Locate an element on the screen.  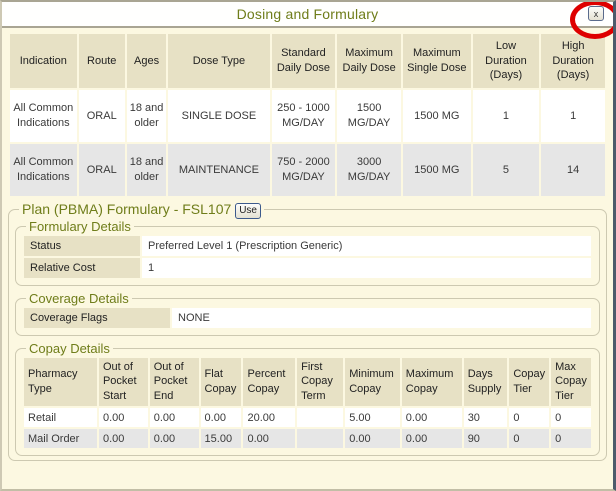
copay-header-maximum-copay: Maximum Copay is located at coordinates (431, 382).